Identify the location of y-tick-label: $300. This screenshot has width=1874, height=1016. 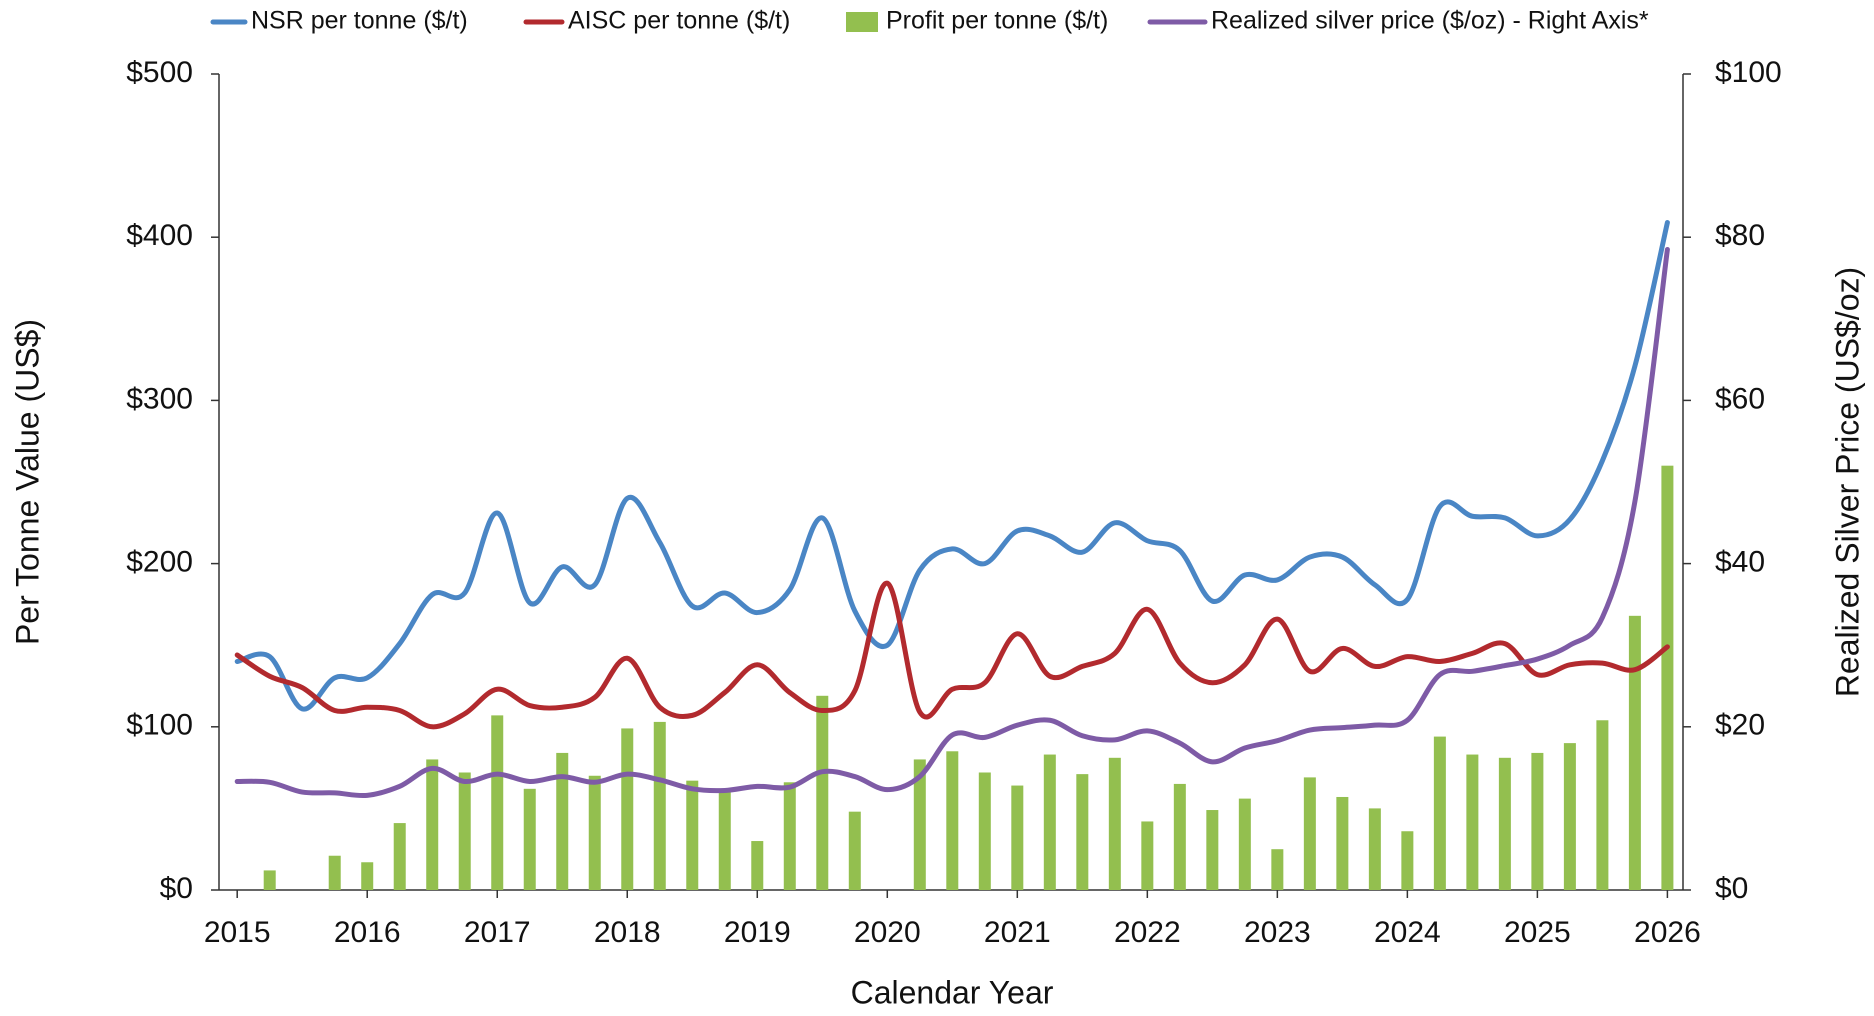
(159, 398).